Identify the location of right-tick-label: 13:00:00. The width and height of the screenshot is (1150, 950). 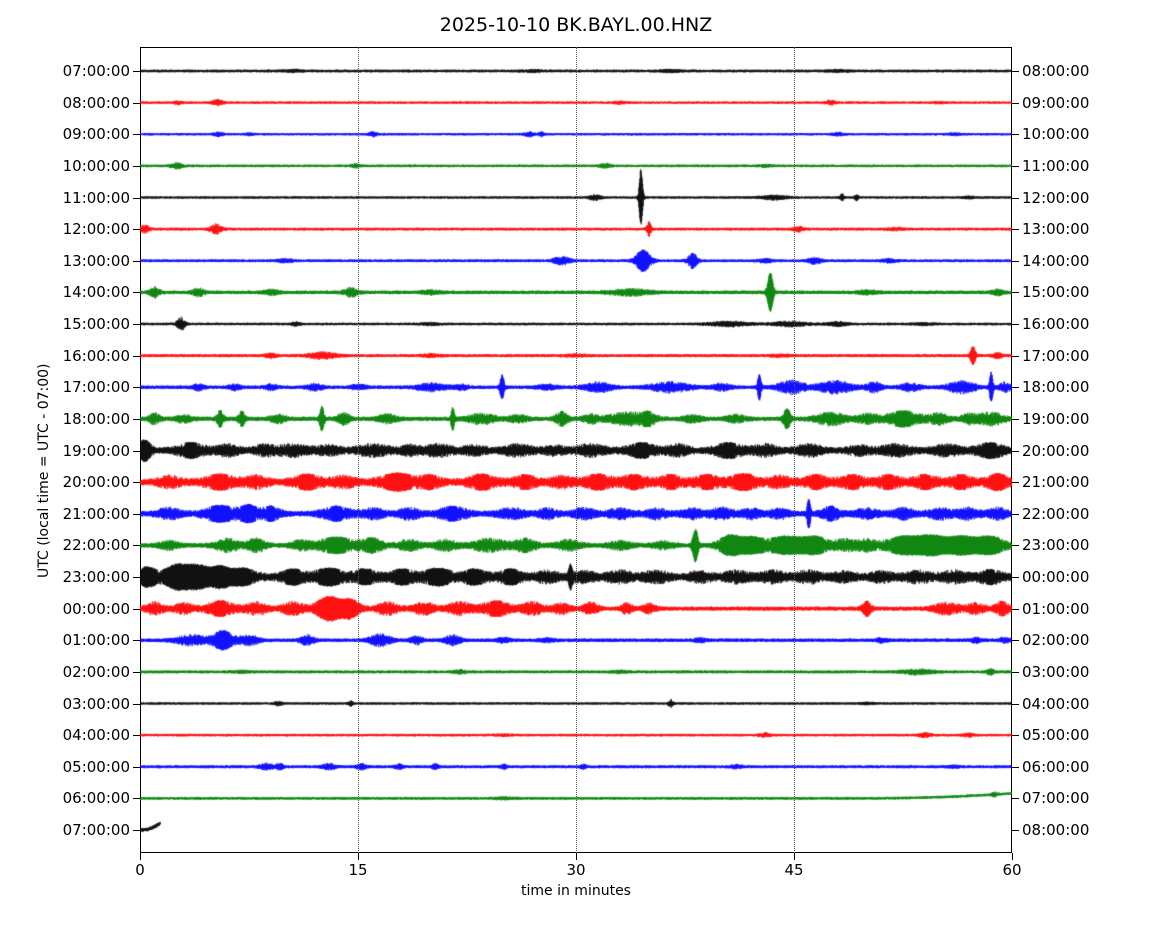
(1056, 229).